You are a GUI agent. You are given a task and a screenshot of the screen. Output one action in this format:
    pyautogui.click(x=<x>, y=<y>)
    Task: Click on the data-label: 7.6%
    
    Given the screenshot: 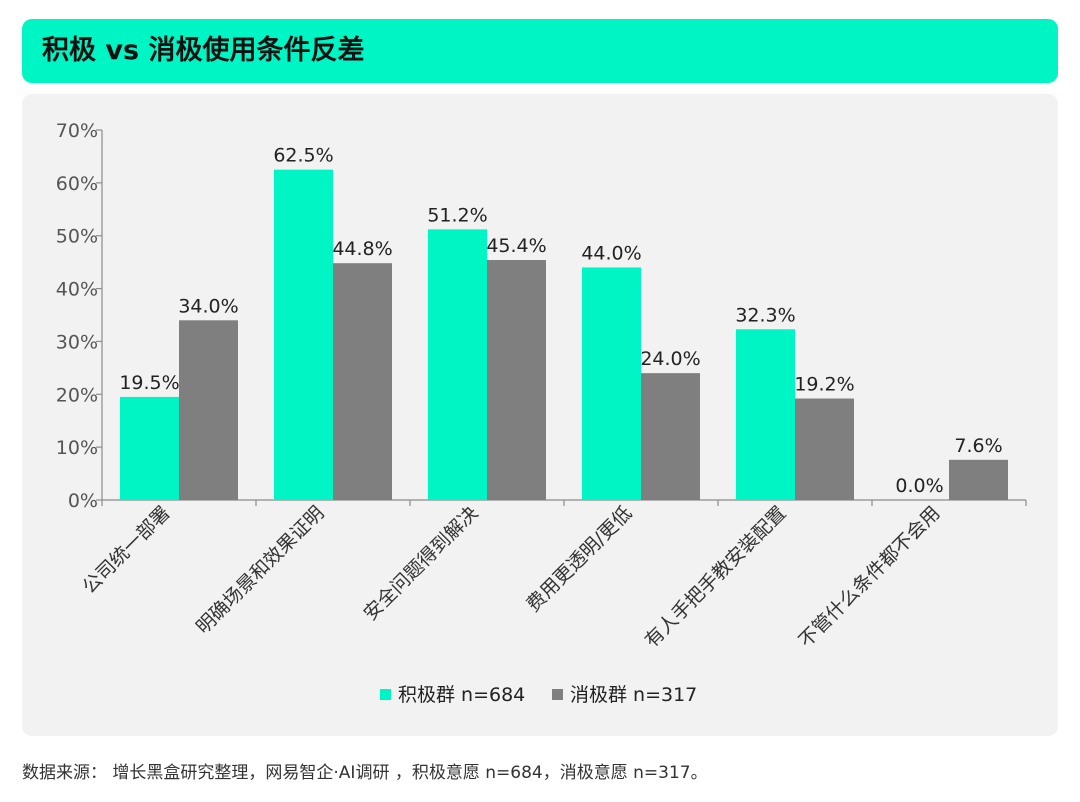 What is the action you would take?
    pyautogui.click(x=978, y=446)
    